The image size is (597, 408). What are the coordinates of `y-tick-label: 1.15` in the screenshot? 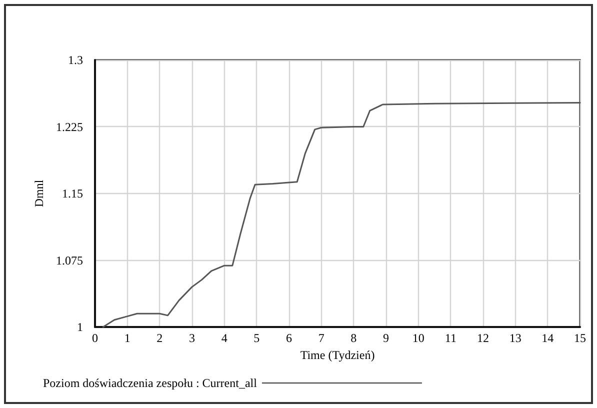 It's located at (72, 193).